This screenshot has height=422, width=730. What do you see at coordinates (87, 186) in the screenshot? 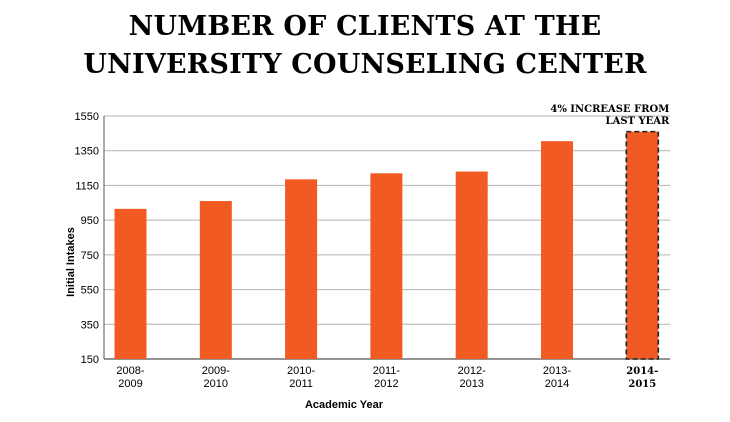
I see `y-tick-label: 1150` at bounding box center [87, 186].